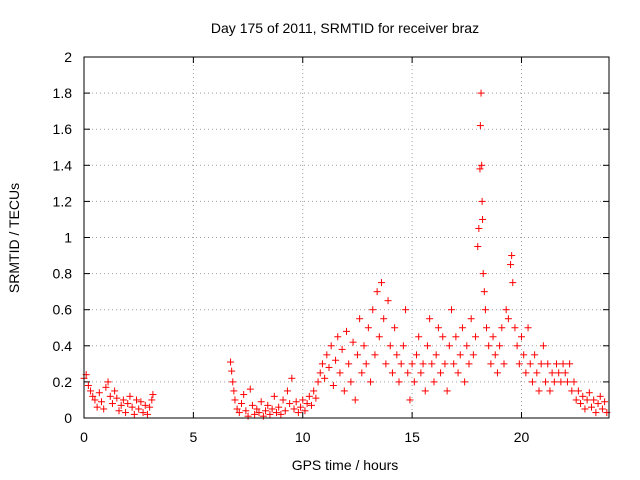 Image resolution: width=640 pixels, height=480 pixels. I want to click on y-tick-label: 0.4, so click(63, 346).